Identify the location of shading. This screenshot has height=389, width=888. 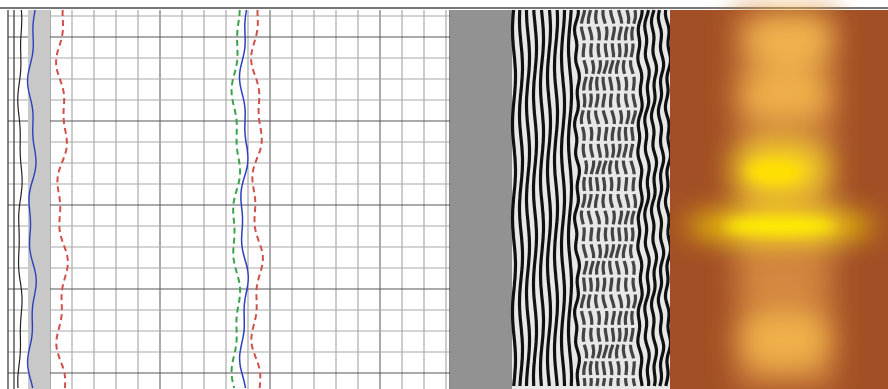
(39, 199).